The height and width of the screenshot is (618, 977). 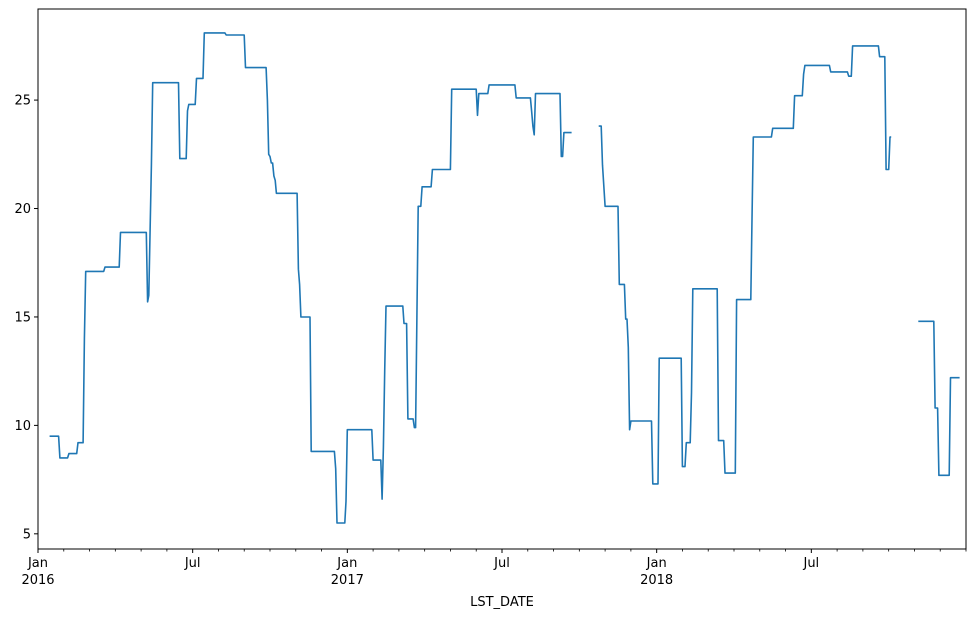 I want to click on y-axis: 5 10 15 20 25, so click(x=26, y=318).